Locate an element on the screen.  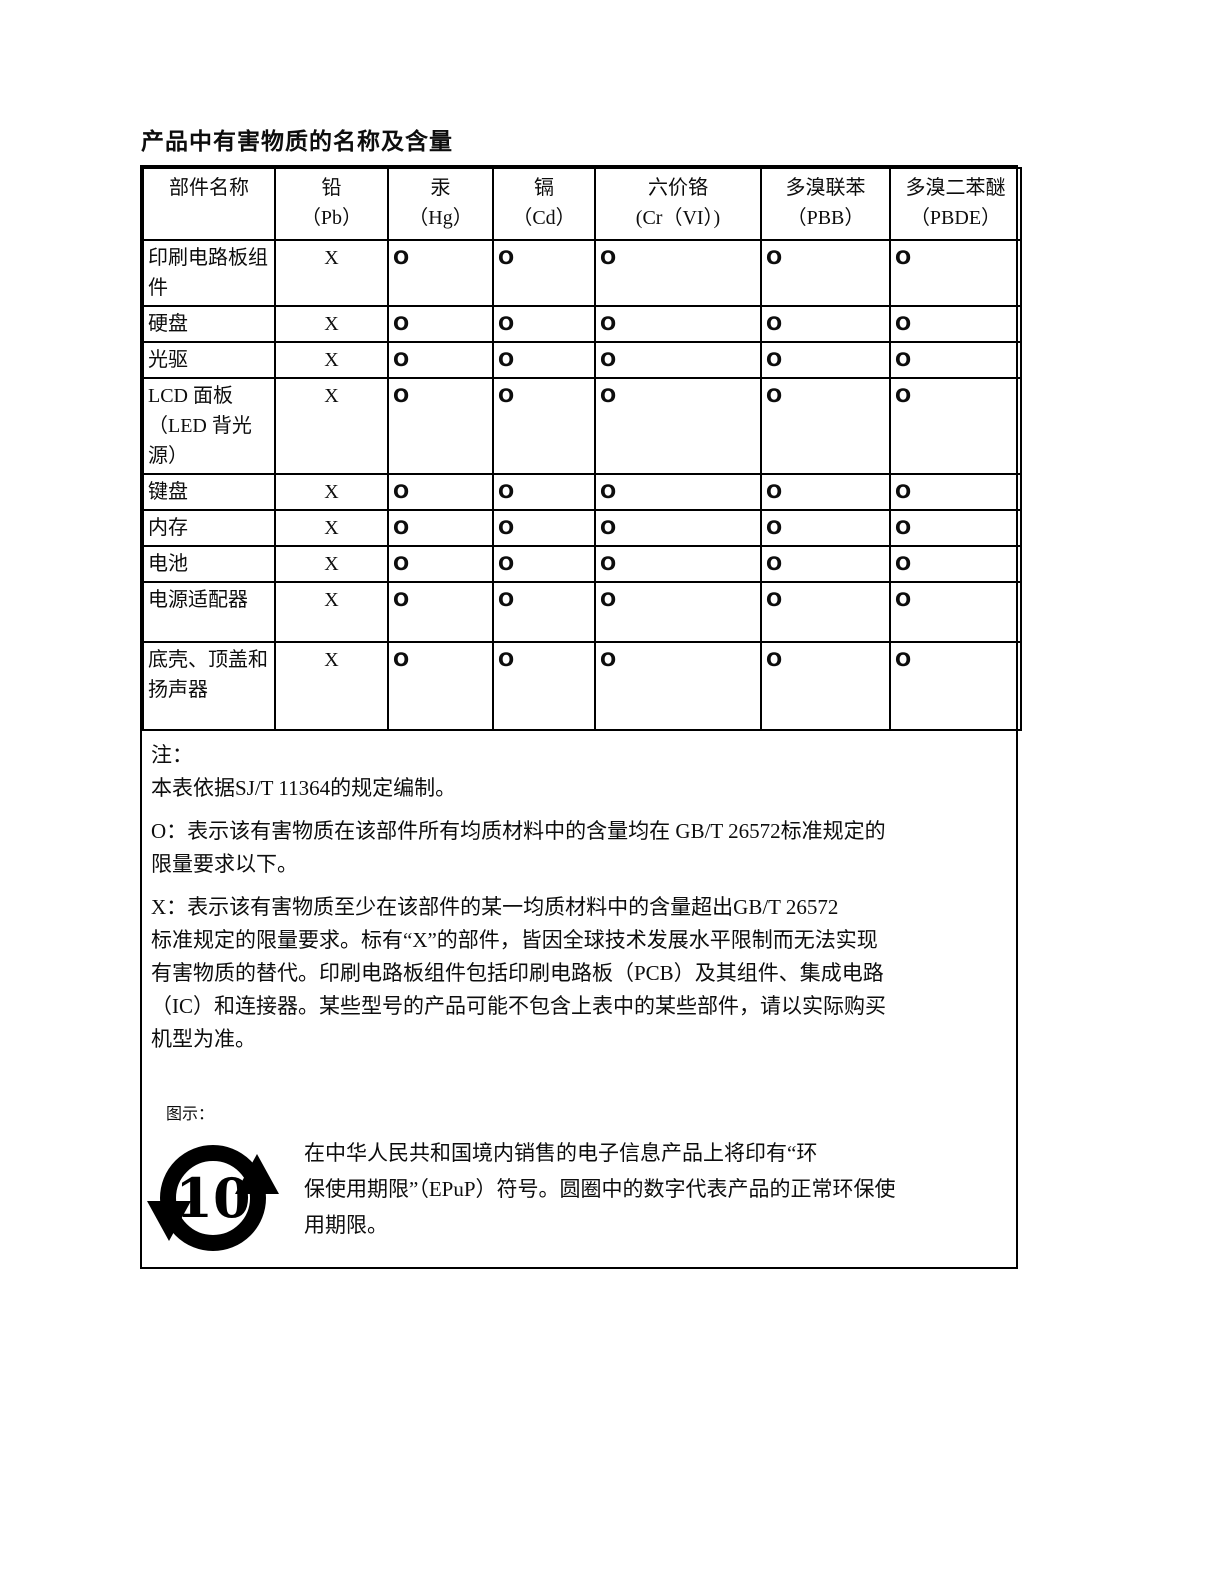
table-row: LCD 面板（LED 背光源） X O O O O O is located at coordinates (582, 426).